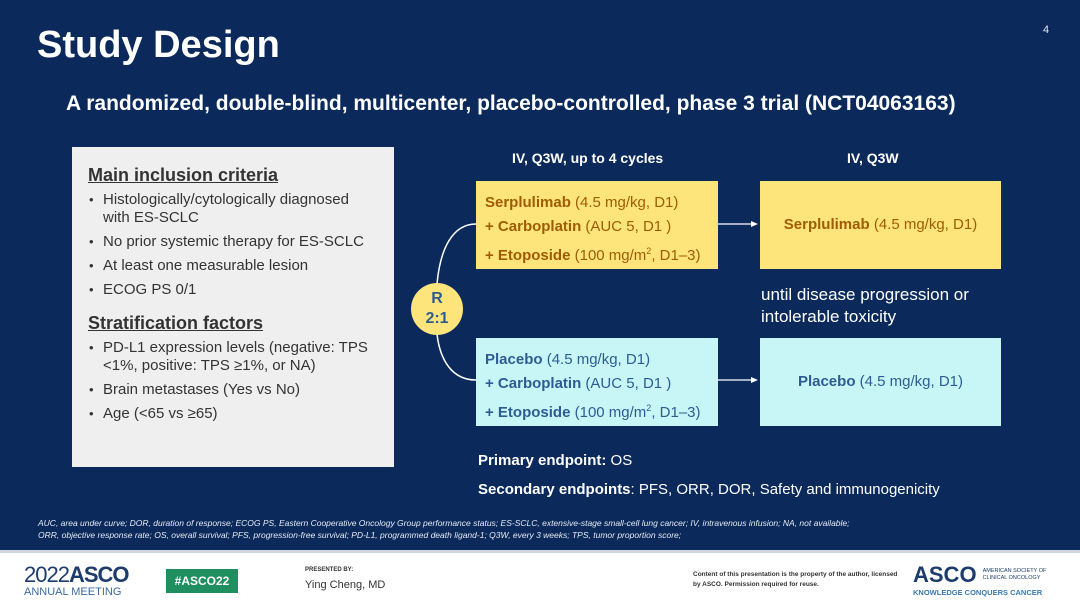 Image resolution: width=1080 pixels, height=608 pixels. Describe the element at coordinates (437, 309) in the screenshot. I see `randomization-circle: R 2:1` at that location.